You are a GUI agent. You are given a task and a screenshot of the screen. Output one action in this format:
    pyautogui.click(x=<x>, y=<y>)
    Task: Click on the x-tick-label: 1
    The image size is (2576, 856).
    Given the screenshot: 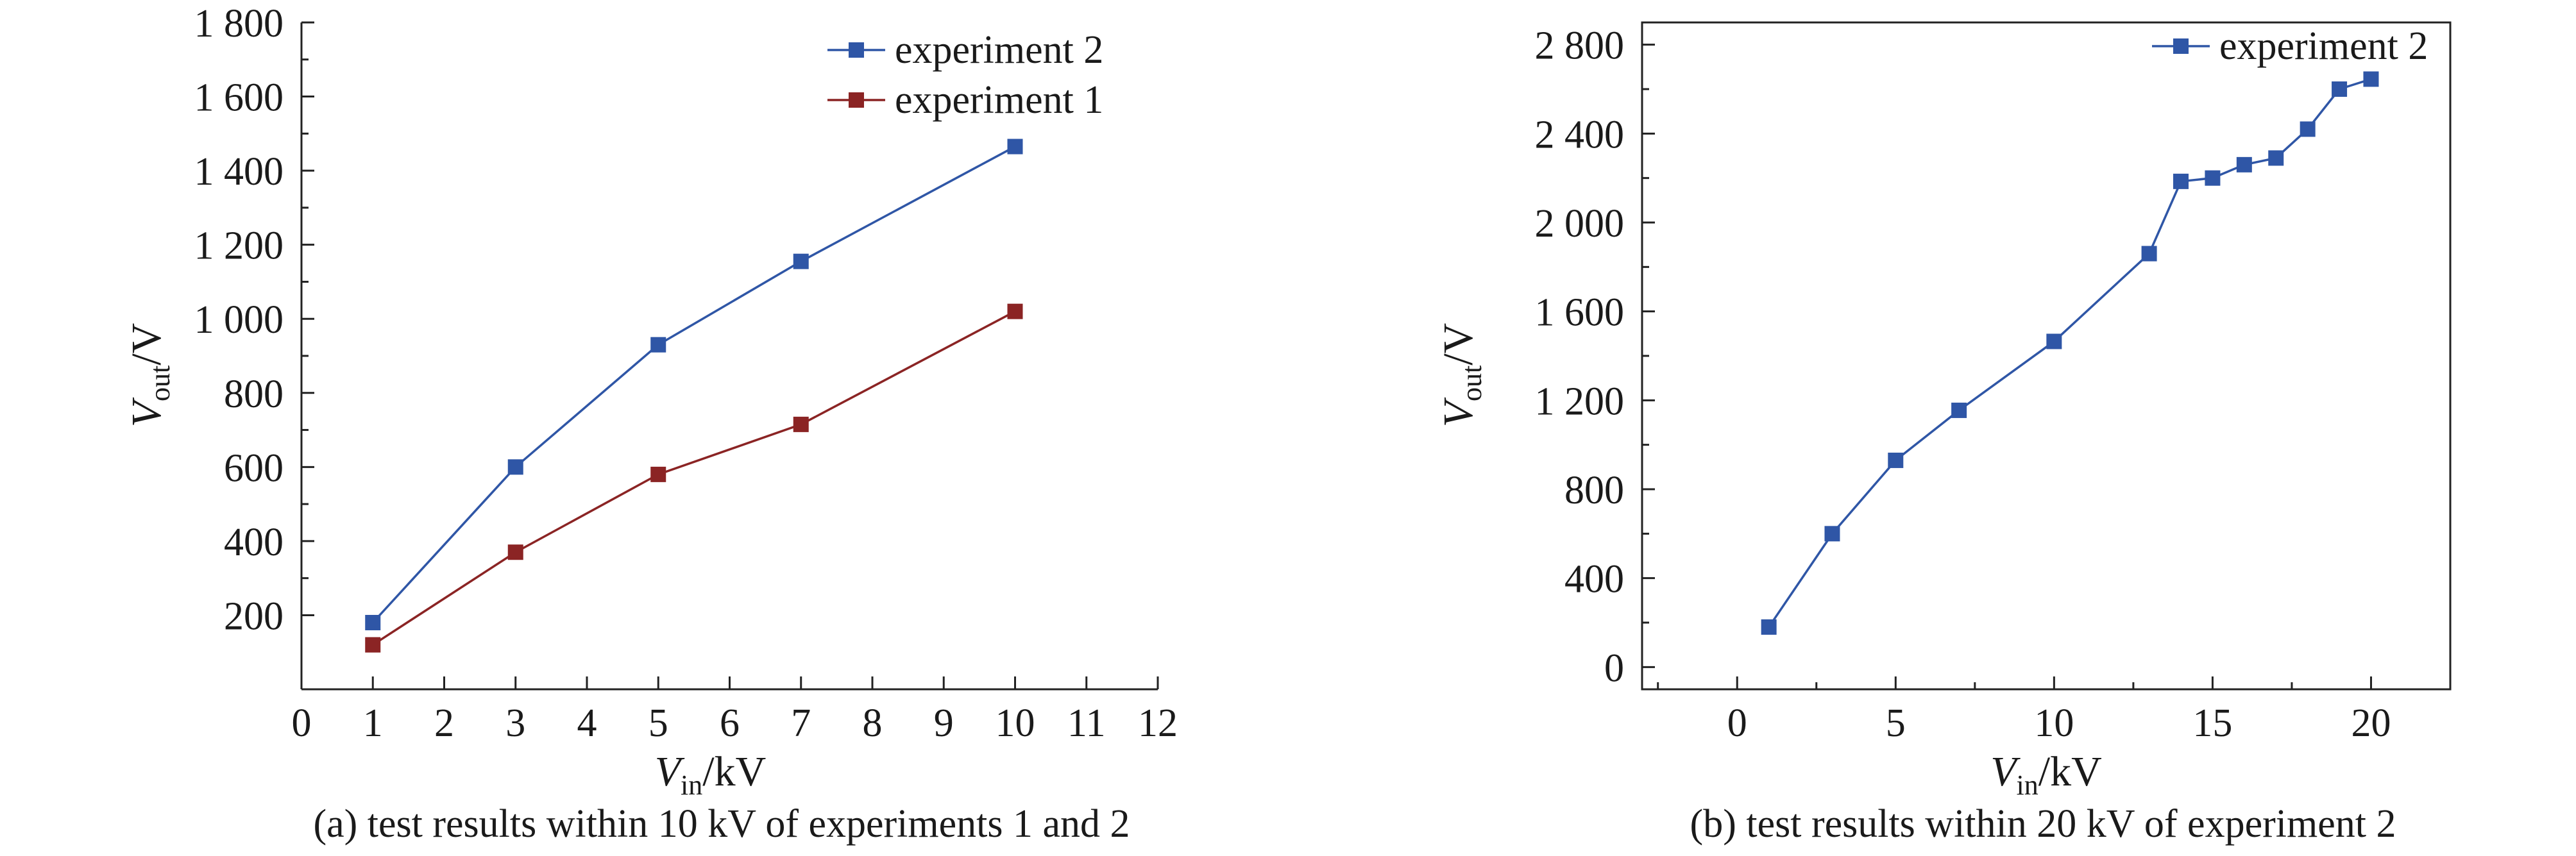 What is the action you would take?
    pyautogui.click(x=373, y=723)
    